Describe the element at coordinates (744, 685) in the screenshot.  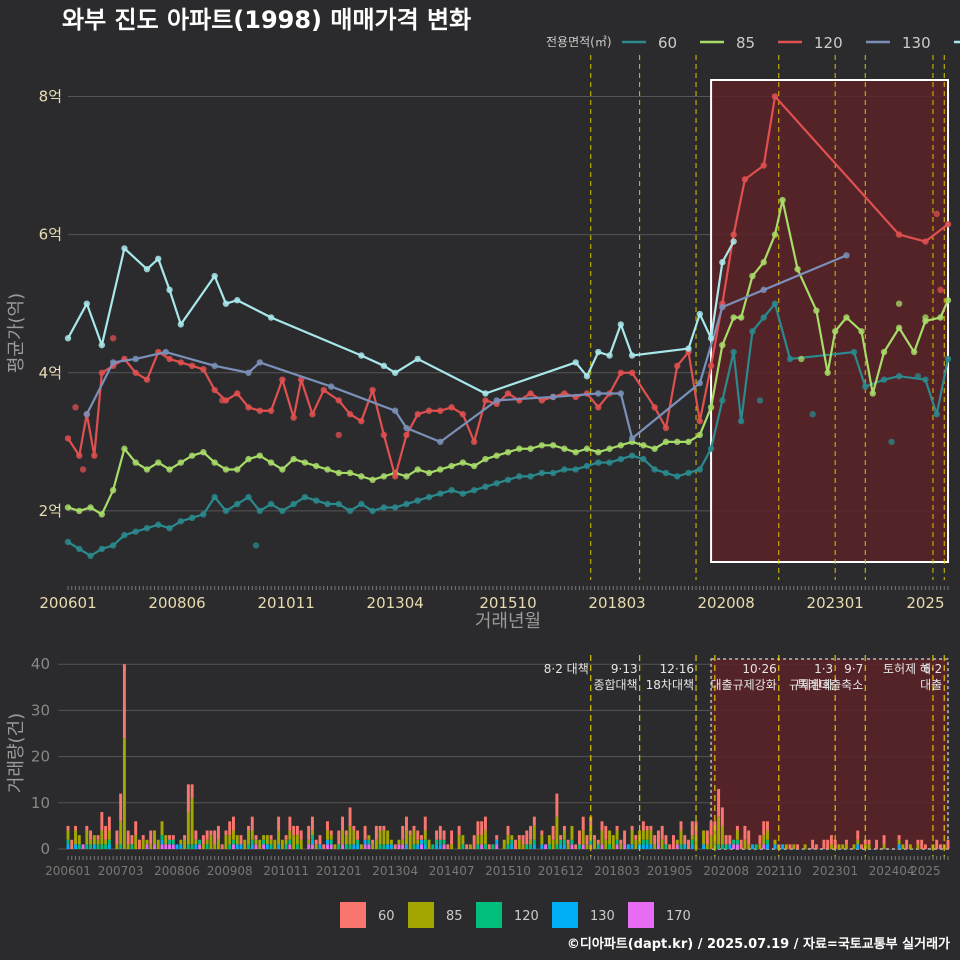
I see `policy-annotation: 대출규제강화` at that location.